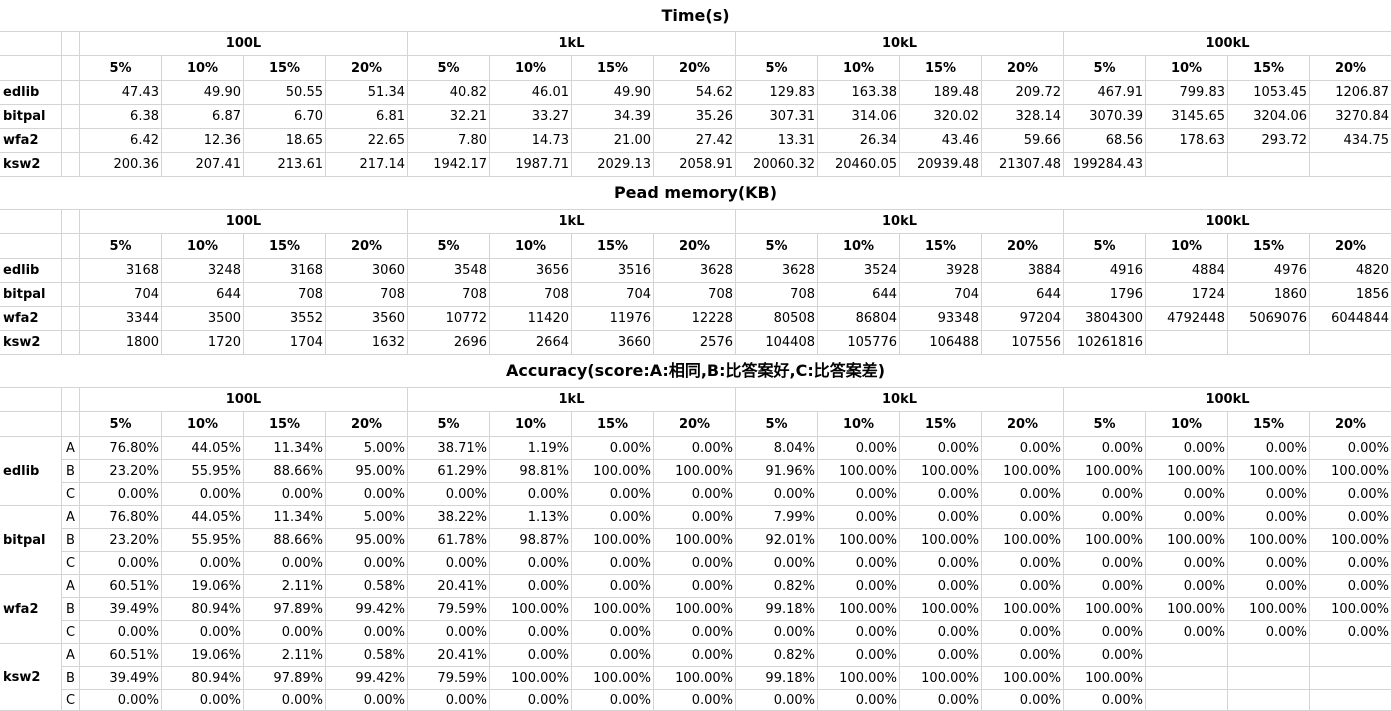 This screenshot has height=711, width=1392. What do you see at coordinates (367, 343) in the screenshot?
I see `value-cell: 1632` at bounding box center [367, 343].